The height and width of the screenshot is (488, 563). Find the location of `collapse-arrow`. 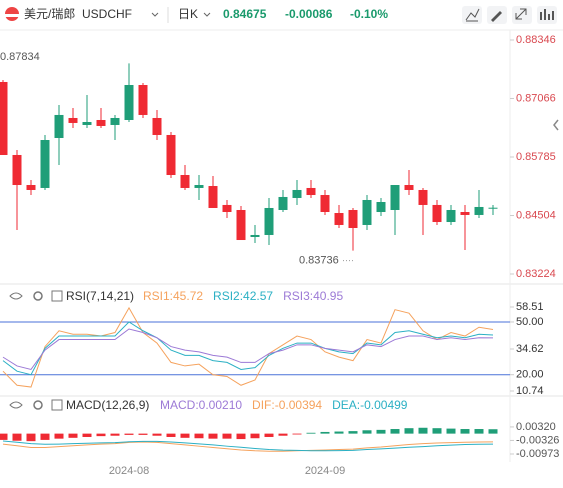

collapse-arrow is located at coordinates (556, 125).